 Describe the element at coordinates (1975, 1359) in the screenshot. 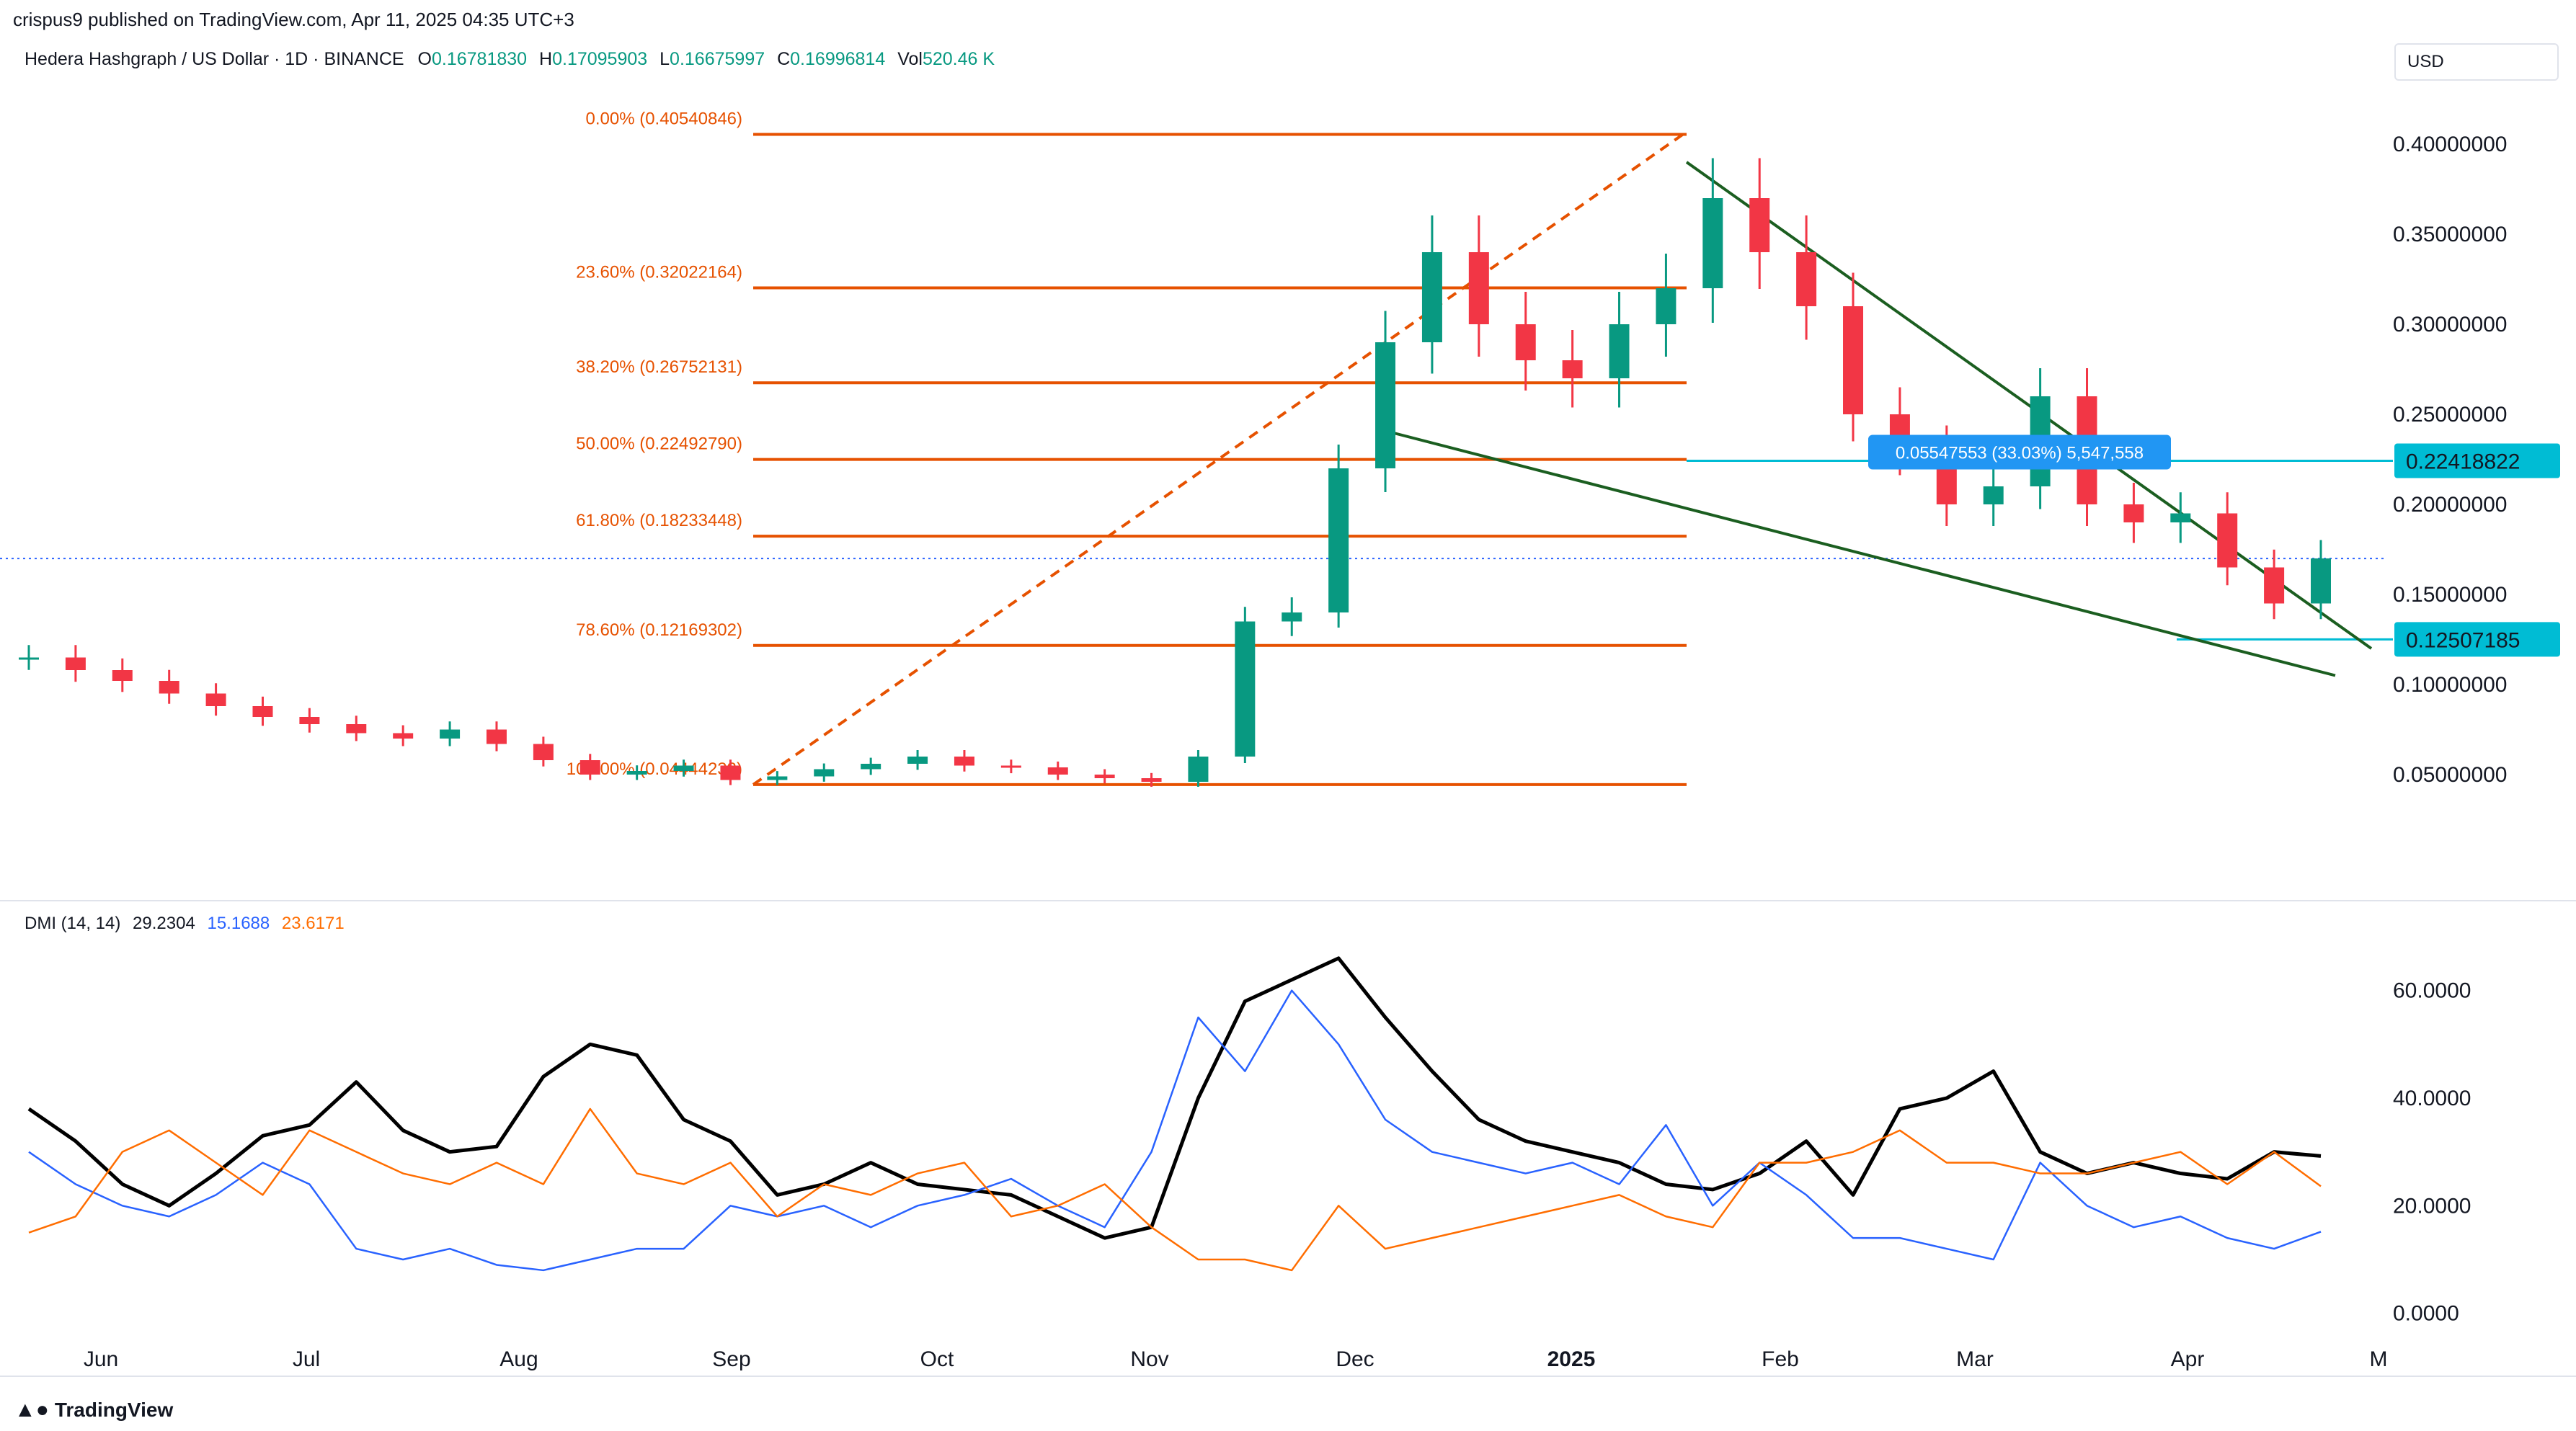

I see `time-tick-label: Mar` at that location.